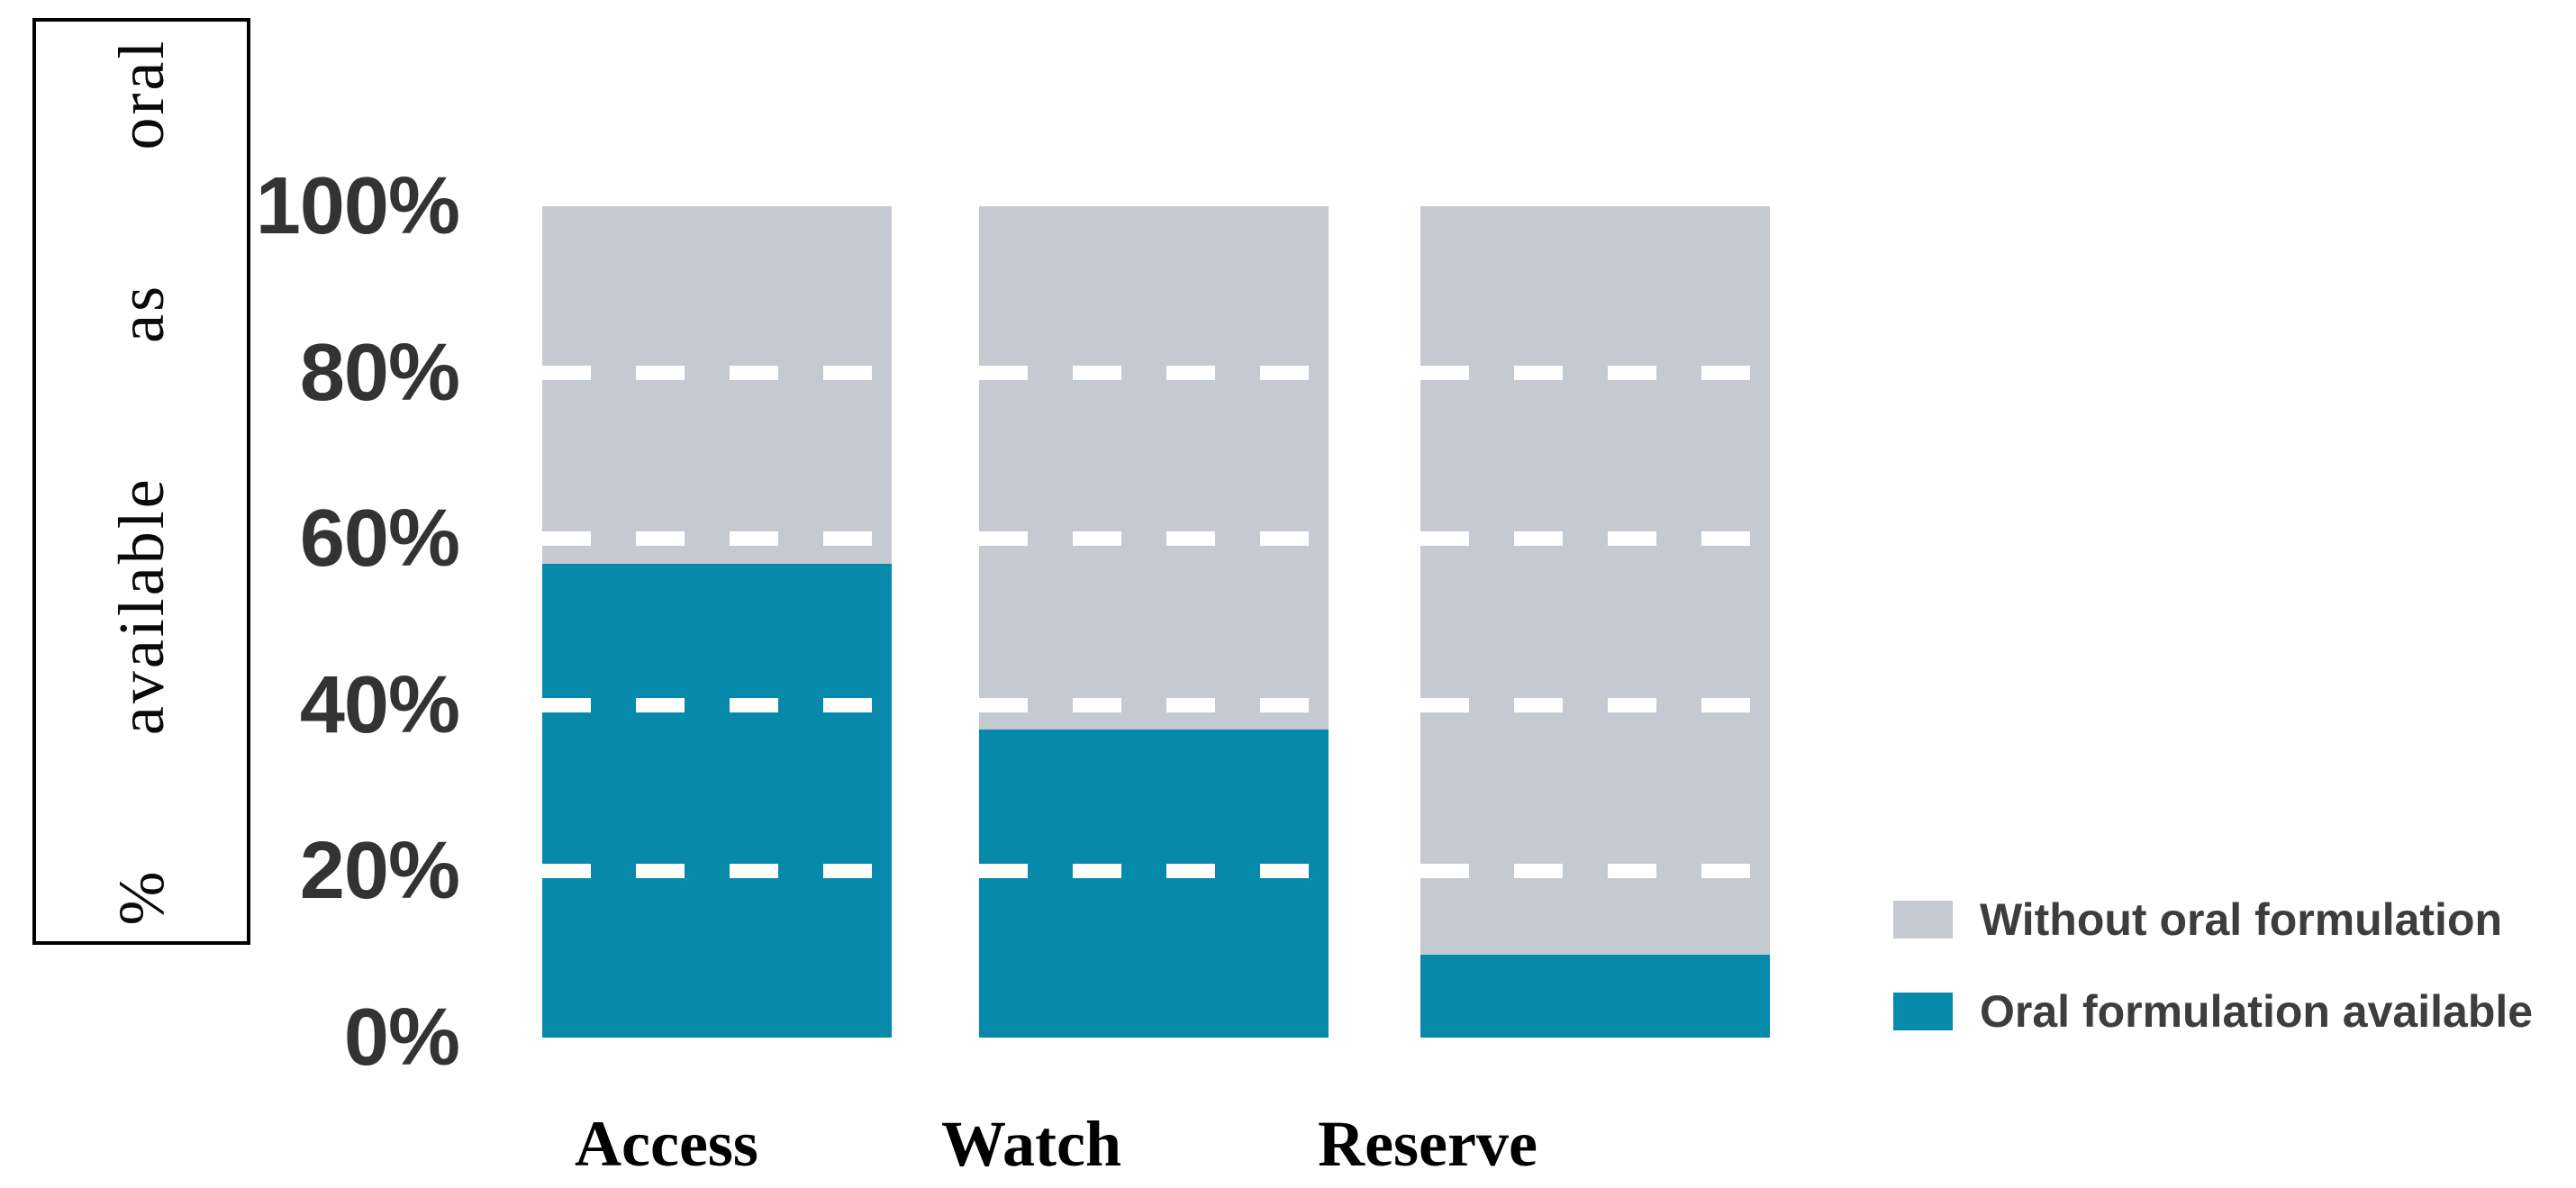 The height and width of the screenshot is (1188, 2576). I want to click on category-label-watch: Watch, so click(1031, 1144).